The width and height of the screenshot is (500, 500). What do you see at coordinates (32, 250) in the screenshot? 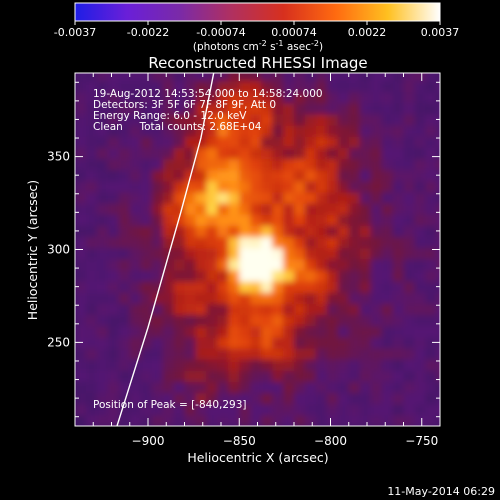
I see `y-axis-label: Heliocentric Y (arcsec)` at bounding box center [32, 250].